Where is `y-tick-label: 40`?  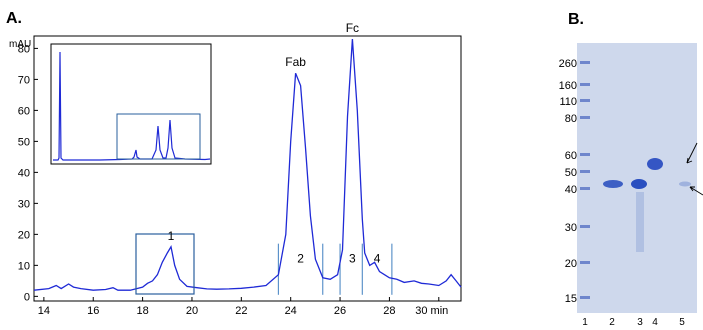
y-tick-label: 40 is located at coordinates (24, 173).